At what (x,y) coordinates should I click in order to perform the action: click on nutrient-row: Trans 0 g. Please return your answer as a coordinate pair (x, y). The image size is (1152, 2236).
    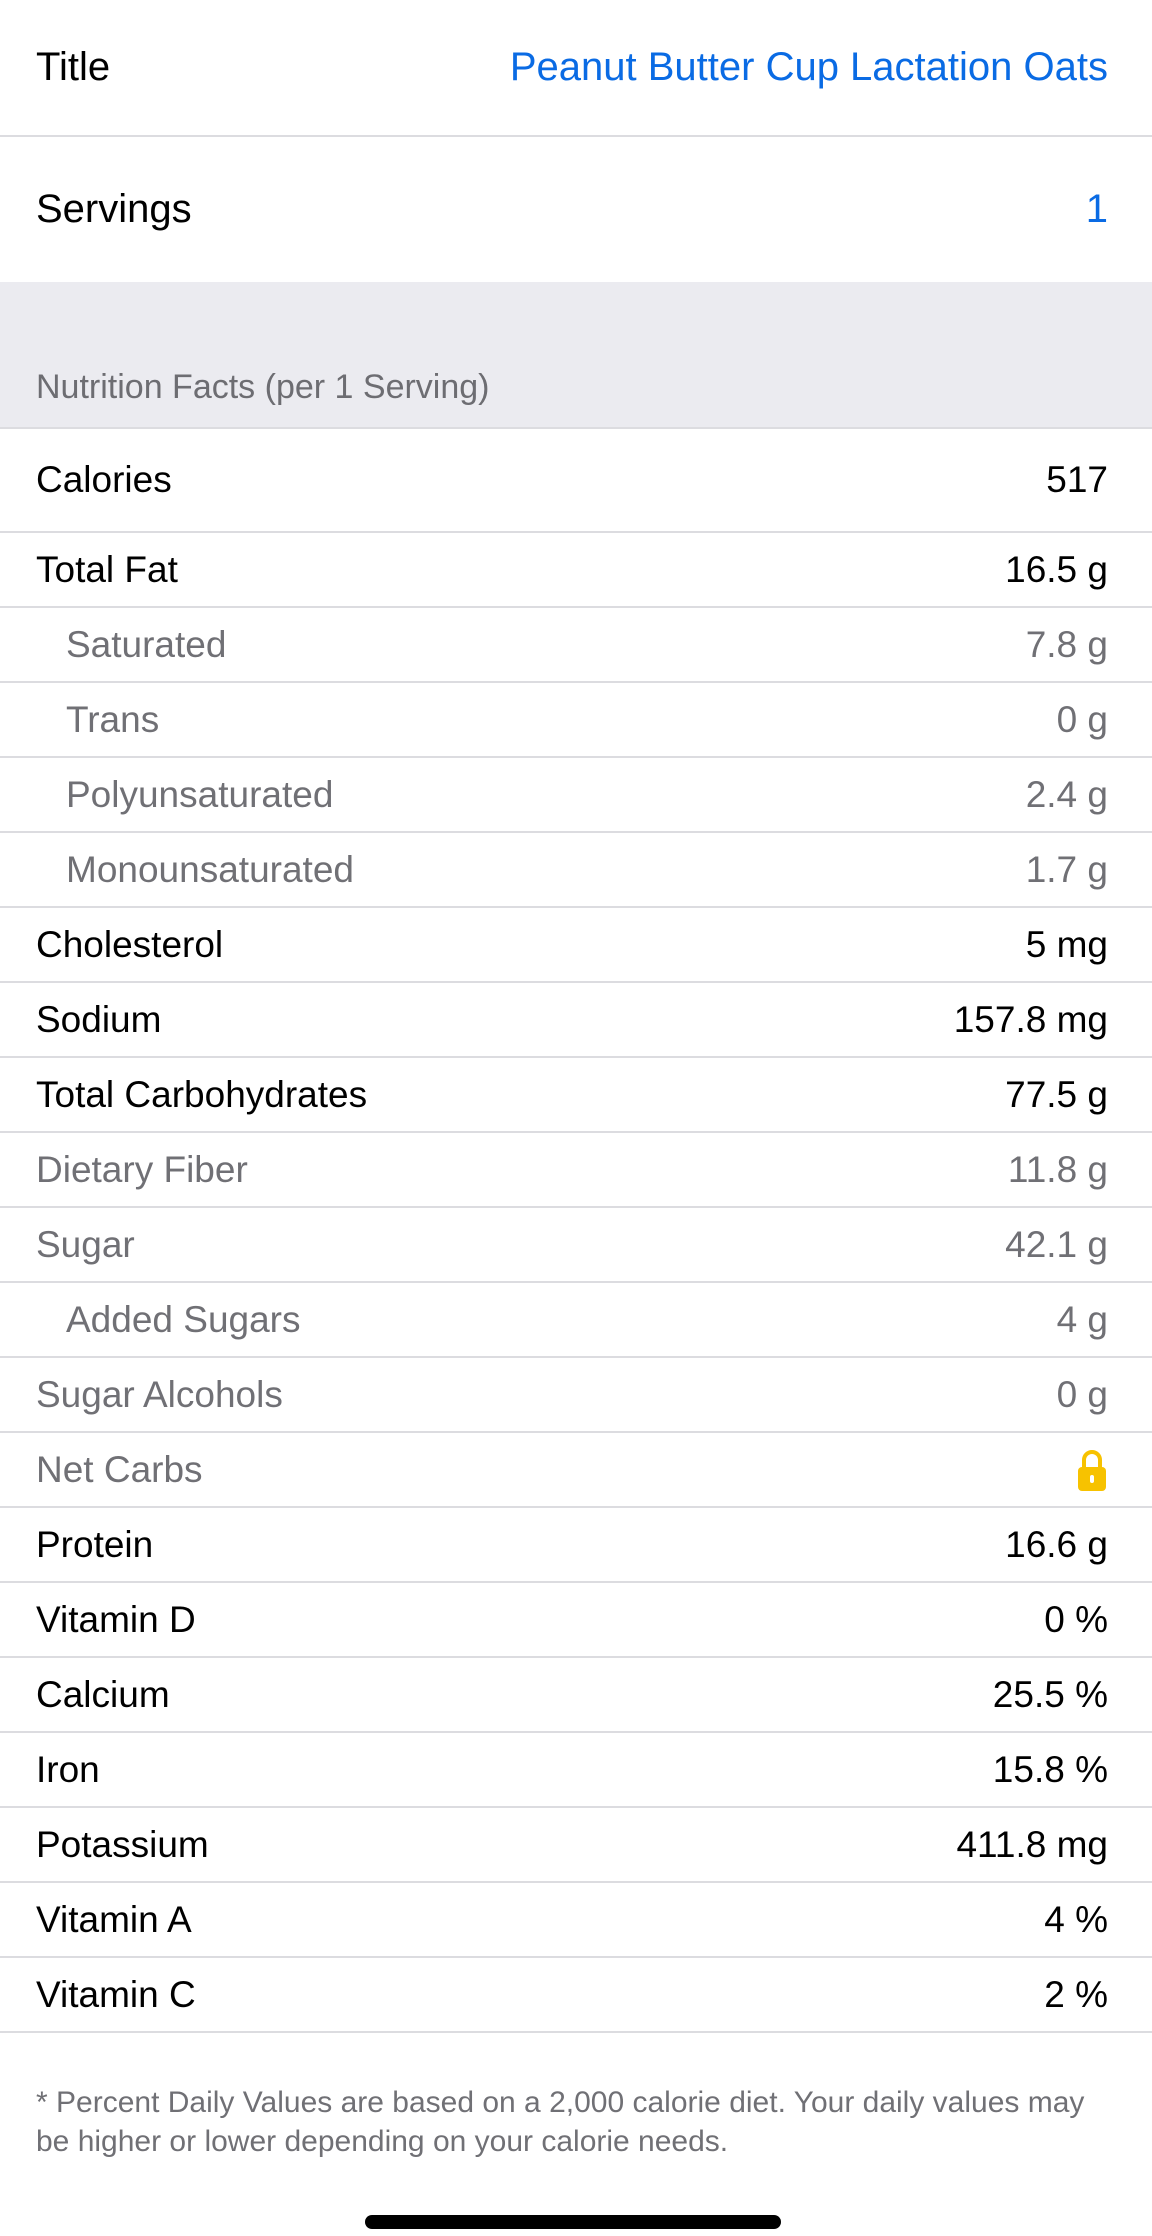
    Looking at the image, I should click on (576, 720).